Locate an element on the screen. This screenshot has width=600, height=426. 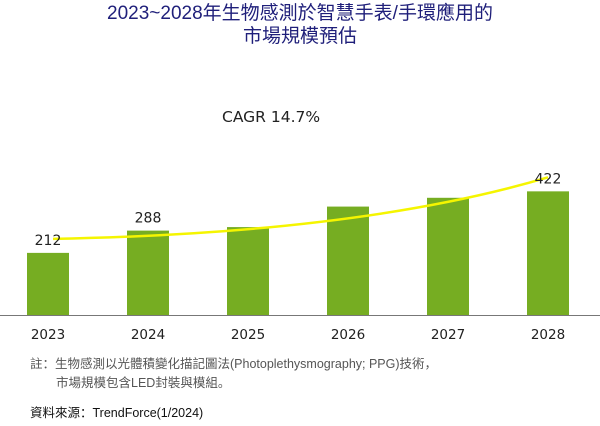
bar-2024 is located at coordinates (148, 272).